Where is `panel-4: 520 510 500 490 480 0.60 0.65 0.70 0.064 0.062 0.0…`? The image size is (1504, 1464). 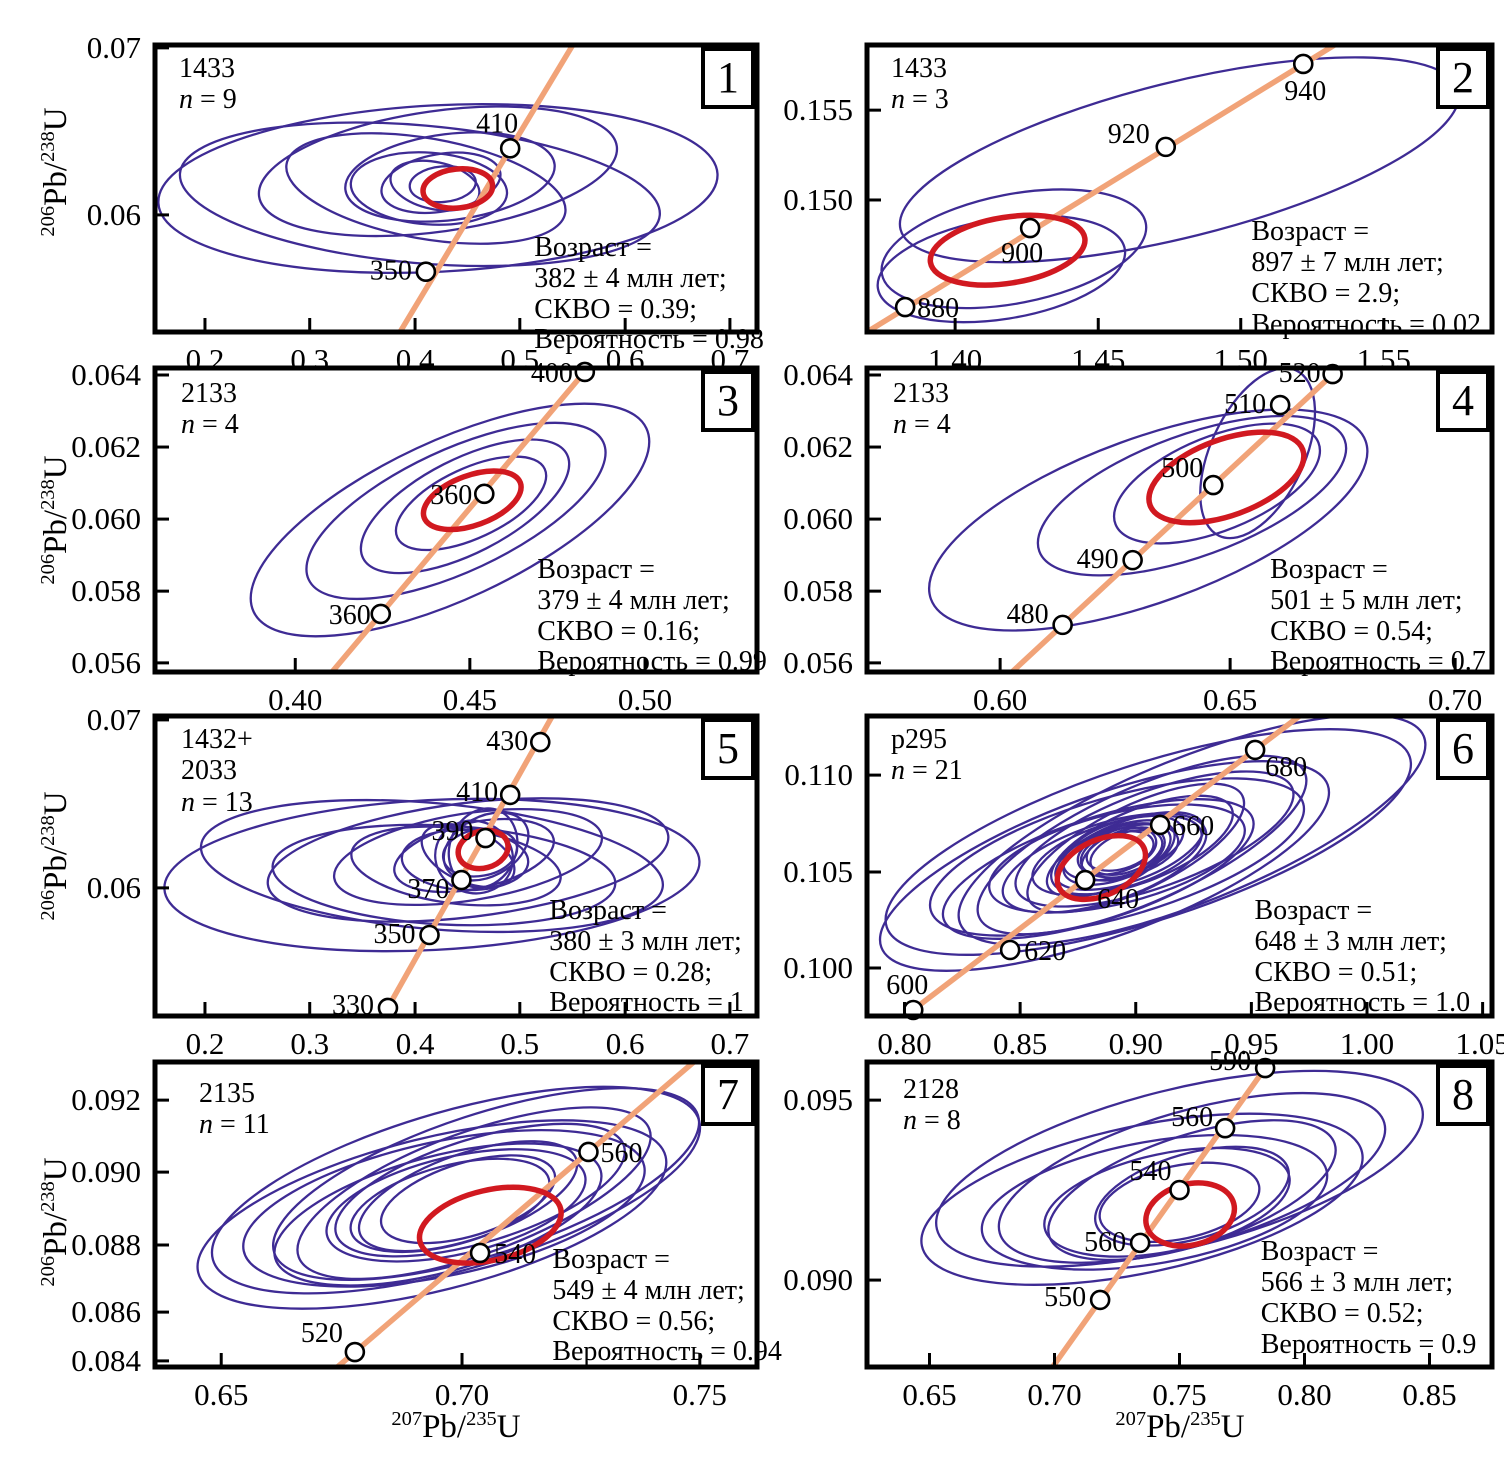 panel-4: 520 510 500 490 480 0.60 0.65 0.70 0.064 0.062 0.0… is located at coordinates (1139, 537).